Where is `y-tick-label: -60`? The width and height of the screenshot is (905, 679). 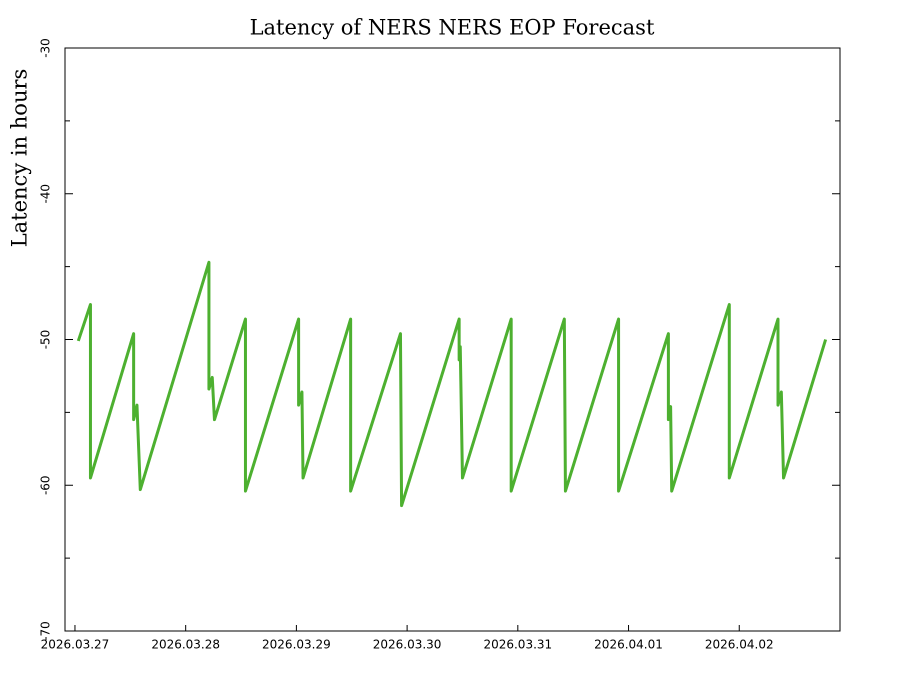 y-tick-label: -60 is located at coordinates (46, 485).